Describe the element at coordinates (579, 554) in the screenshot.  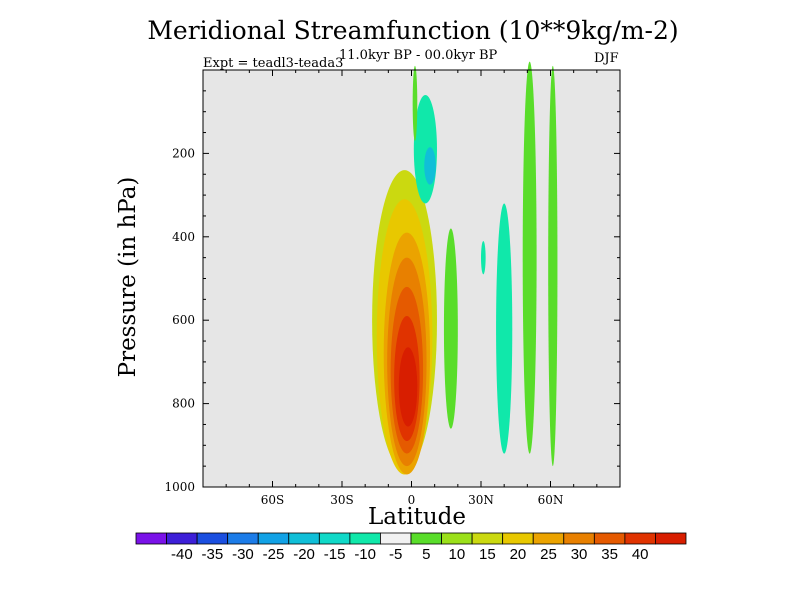
I see `colorbar-label: 30` at that location.